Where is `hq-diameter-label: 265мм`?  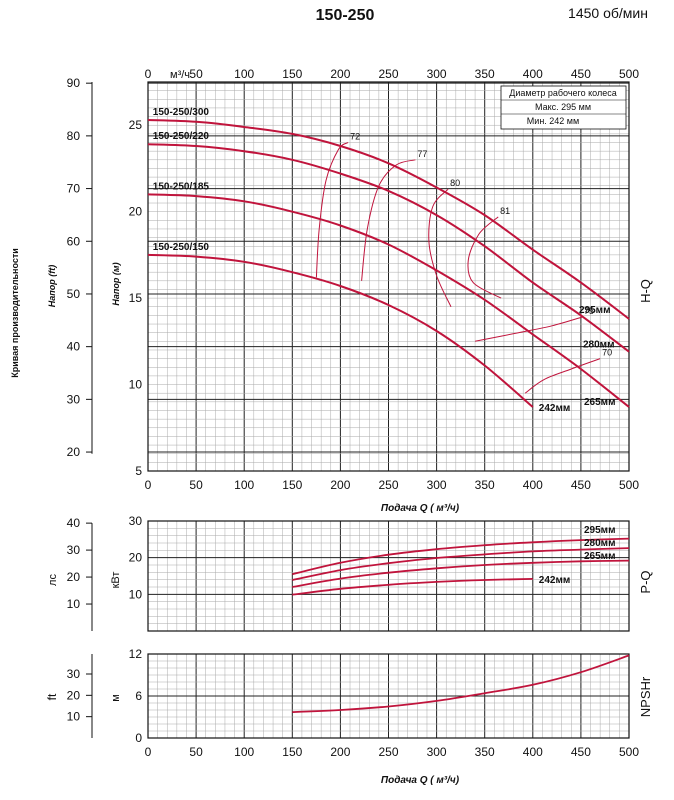 hq-diameter-label: 265мм is located at coordinates (599, 402).